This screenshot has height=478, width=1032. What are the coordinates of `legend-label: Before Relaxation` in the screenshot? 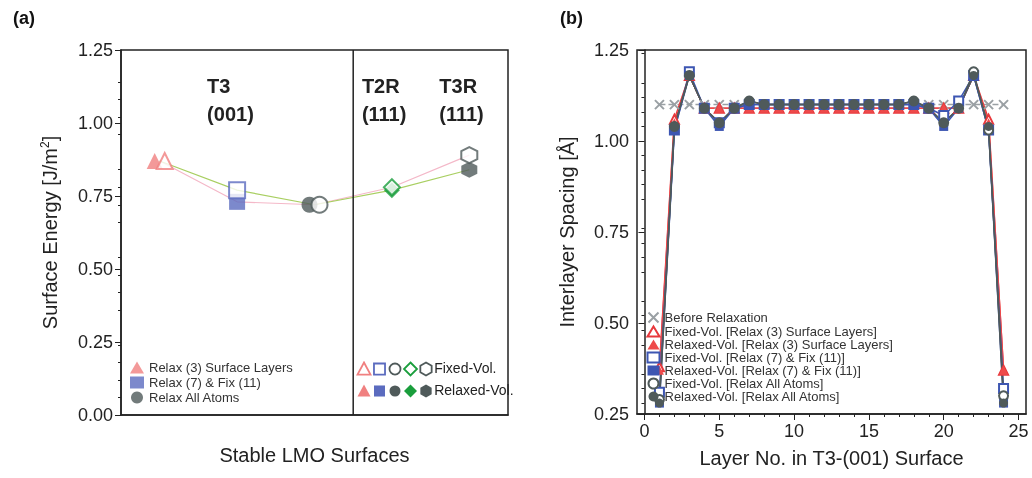 It's located at (716, 317).